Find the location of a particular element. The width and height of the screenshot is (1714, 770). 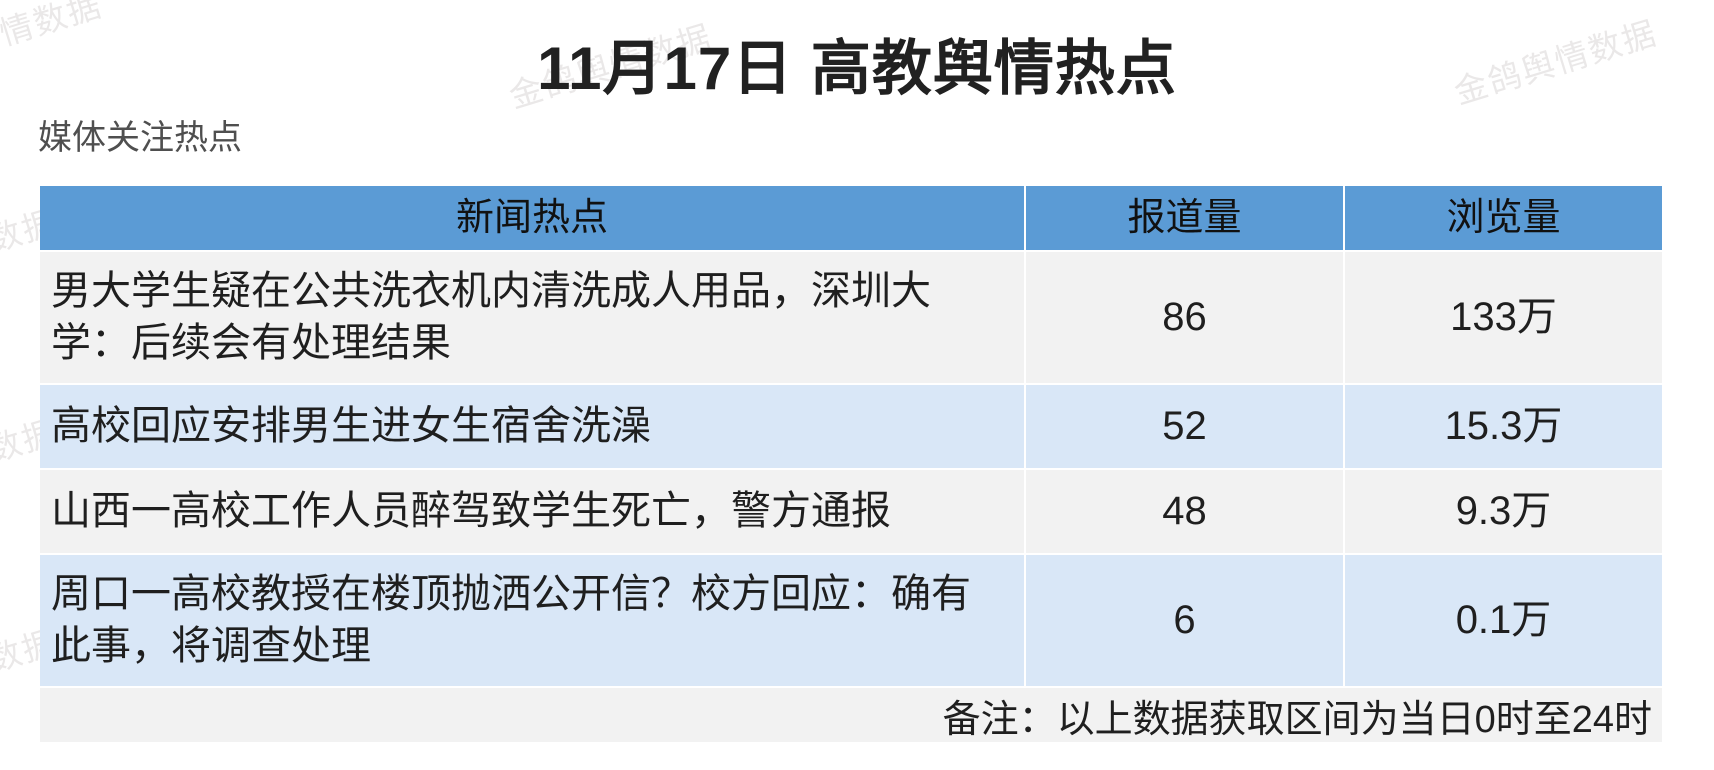

view-count: 0.1万 is located at coordinates (1503, 619).